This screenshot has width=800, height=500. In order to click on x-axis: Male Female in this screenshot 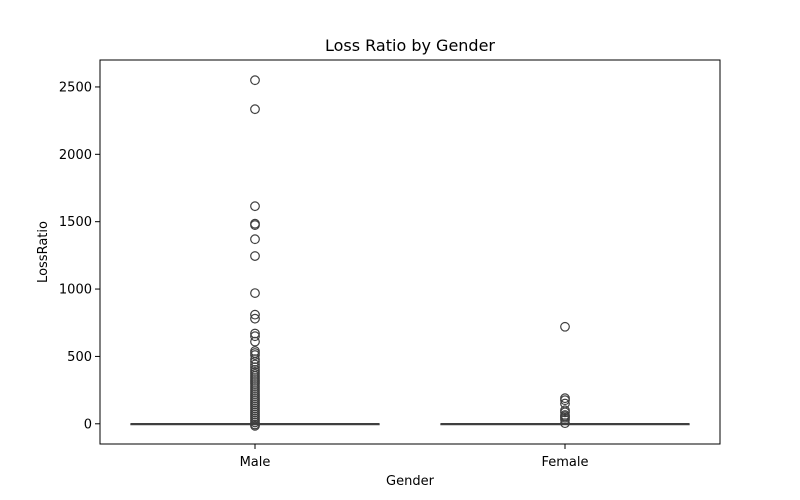, I will do `click(414, 457)`.